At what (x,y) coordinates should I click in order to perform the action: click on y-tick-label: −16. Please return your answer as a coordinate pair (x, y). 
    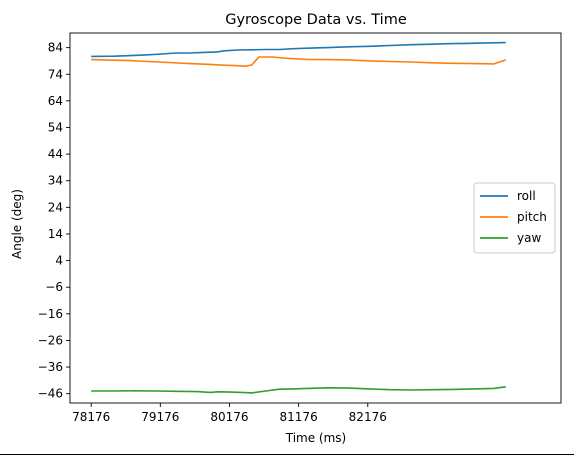
    Looking at the image, I should click on (50, 314).